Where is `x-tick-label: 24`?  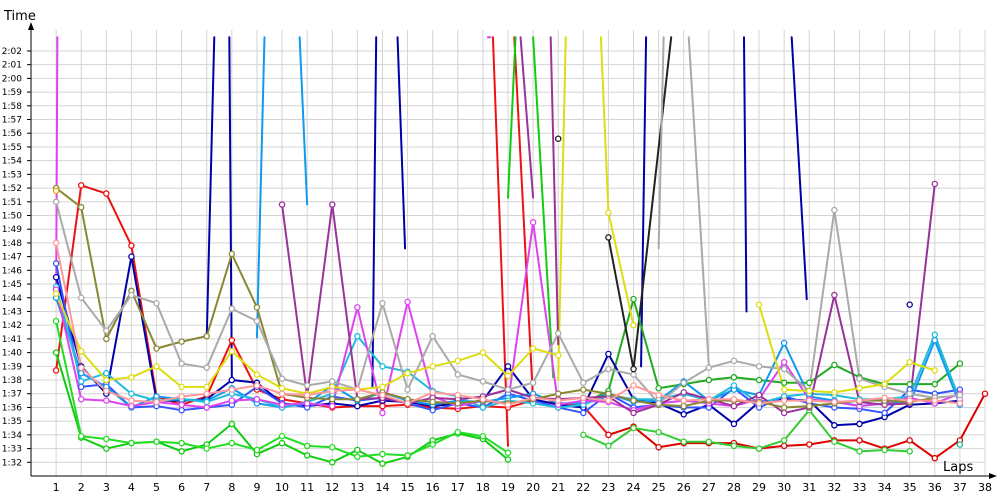
x-tick-label: 24 is located at coordinates (634, 487).